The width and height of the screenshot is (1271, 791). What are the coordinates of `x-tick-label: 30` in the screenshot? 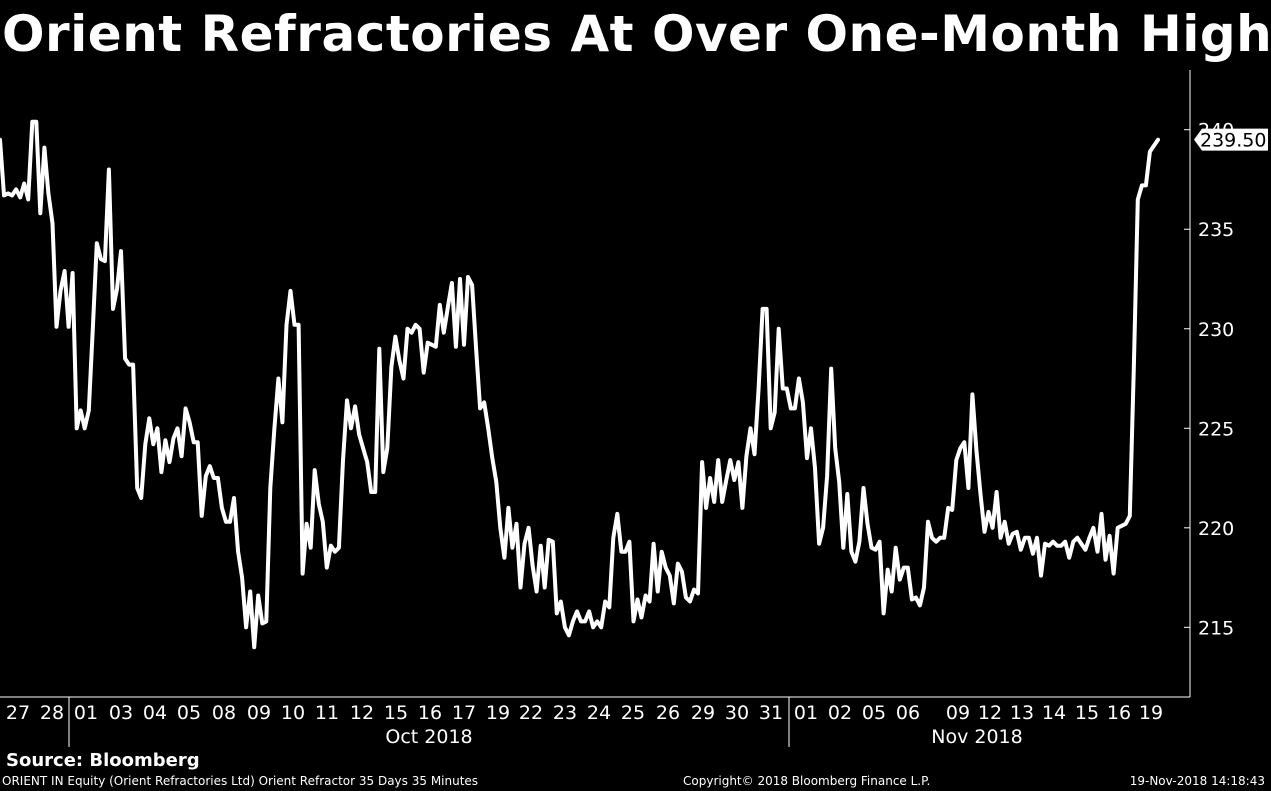 It's located at (737, 713).